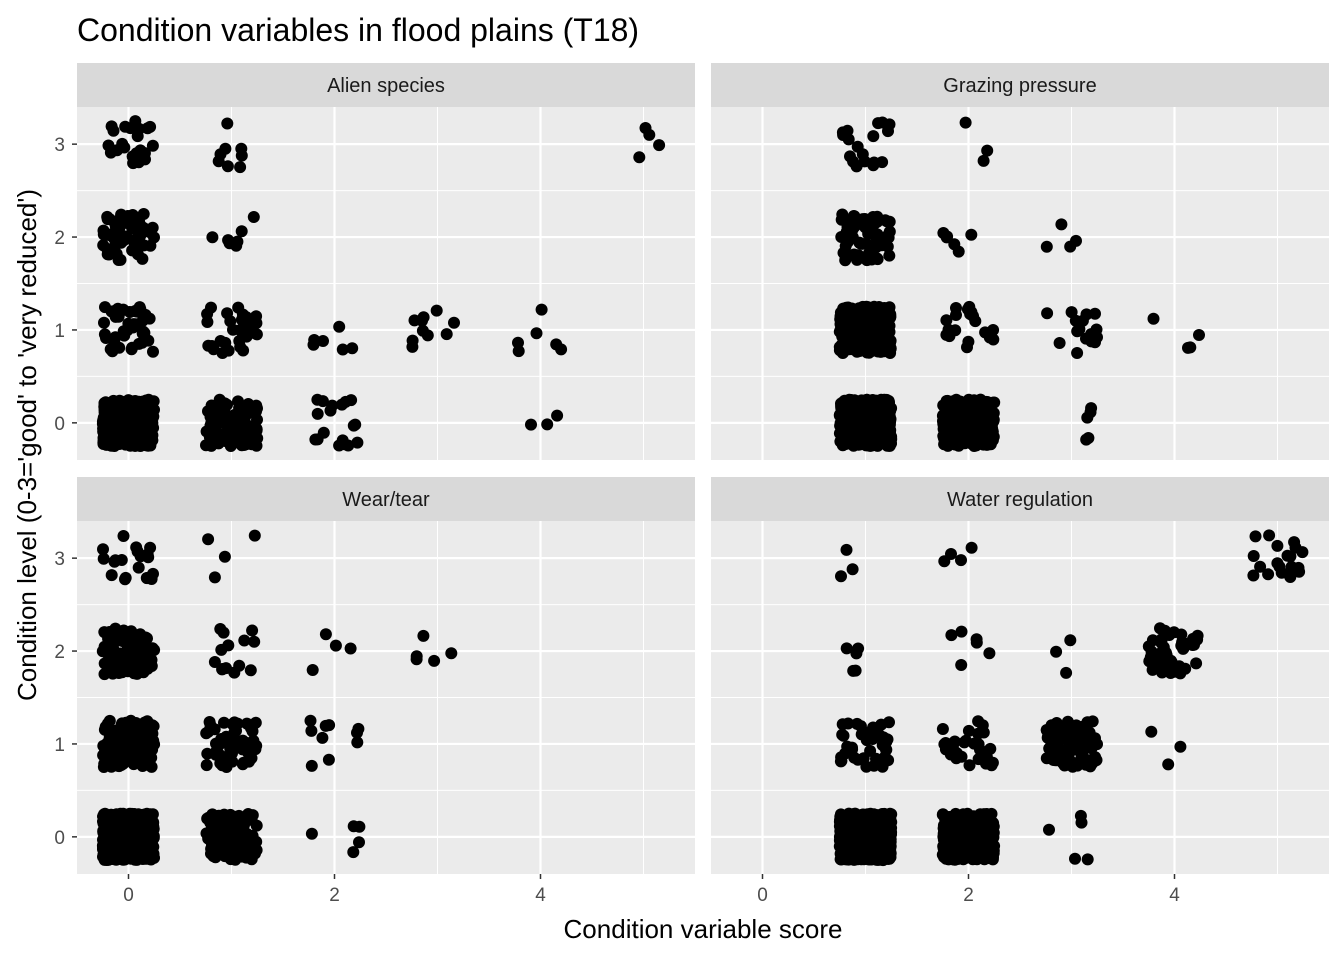 Image resolution: width=1344 pixels, height=960 pixels. I want to click on facet-label: Alien species, so click(386, 86).